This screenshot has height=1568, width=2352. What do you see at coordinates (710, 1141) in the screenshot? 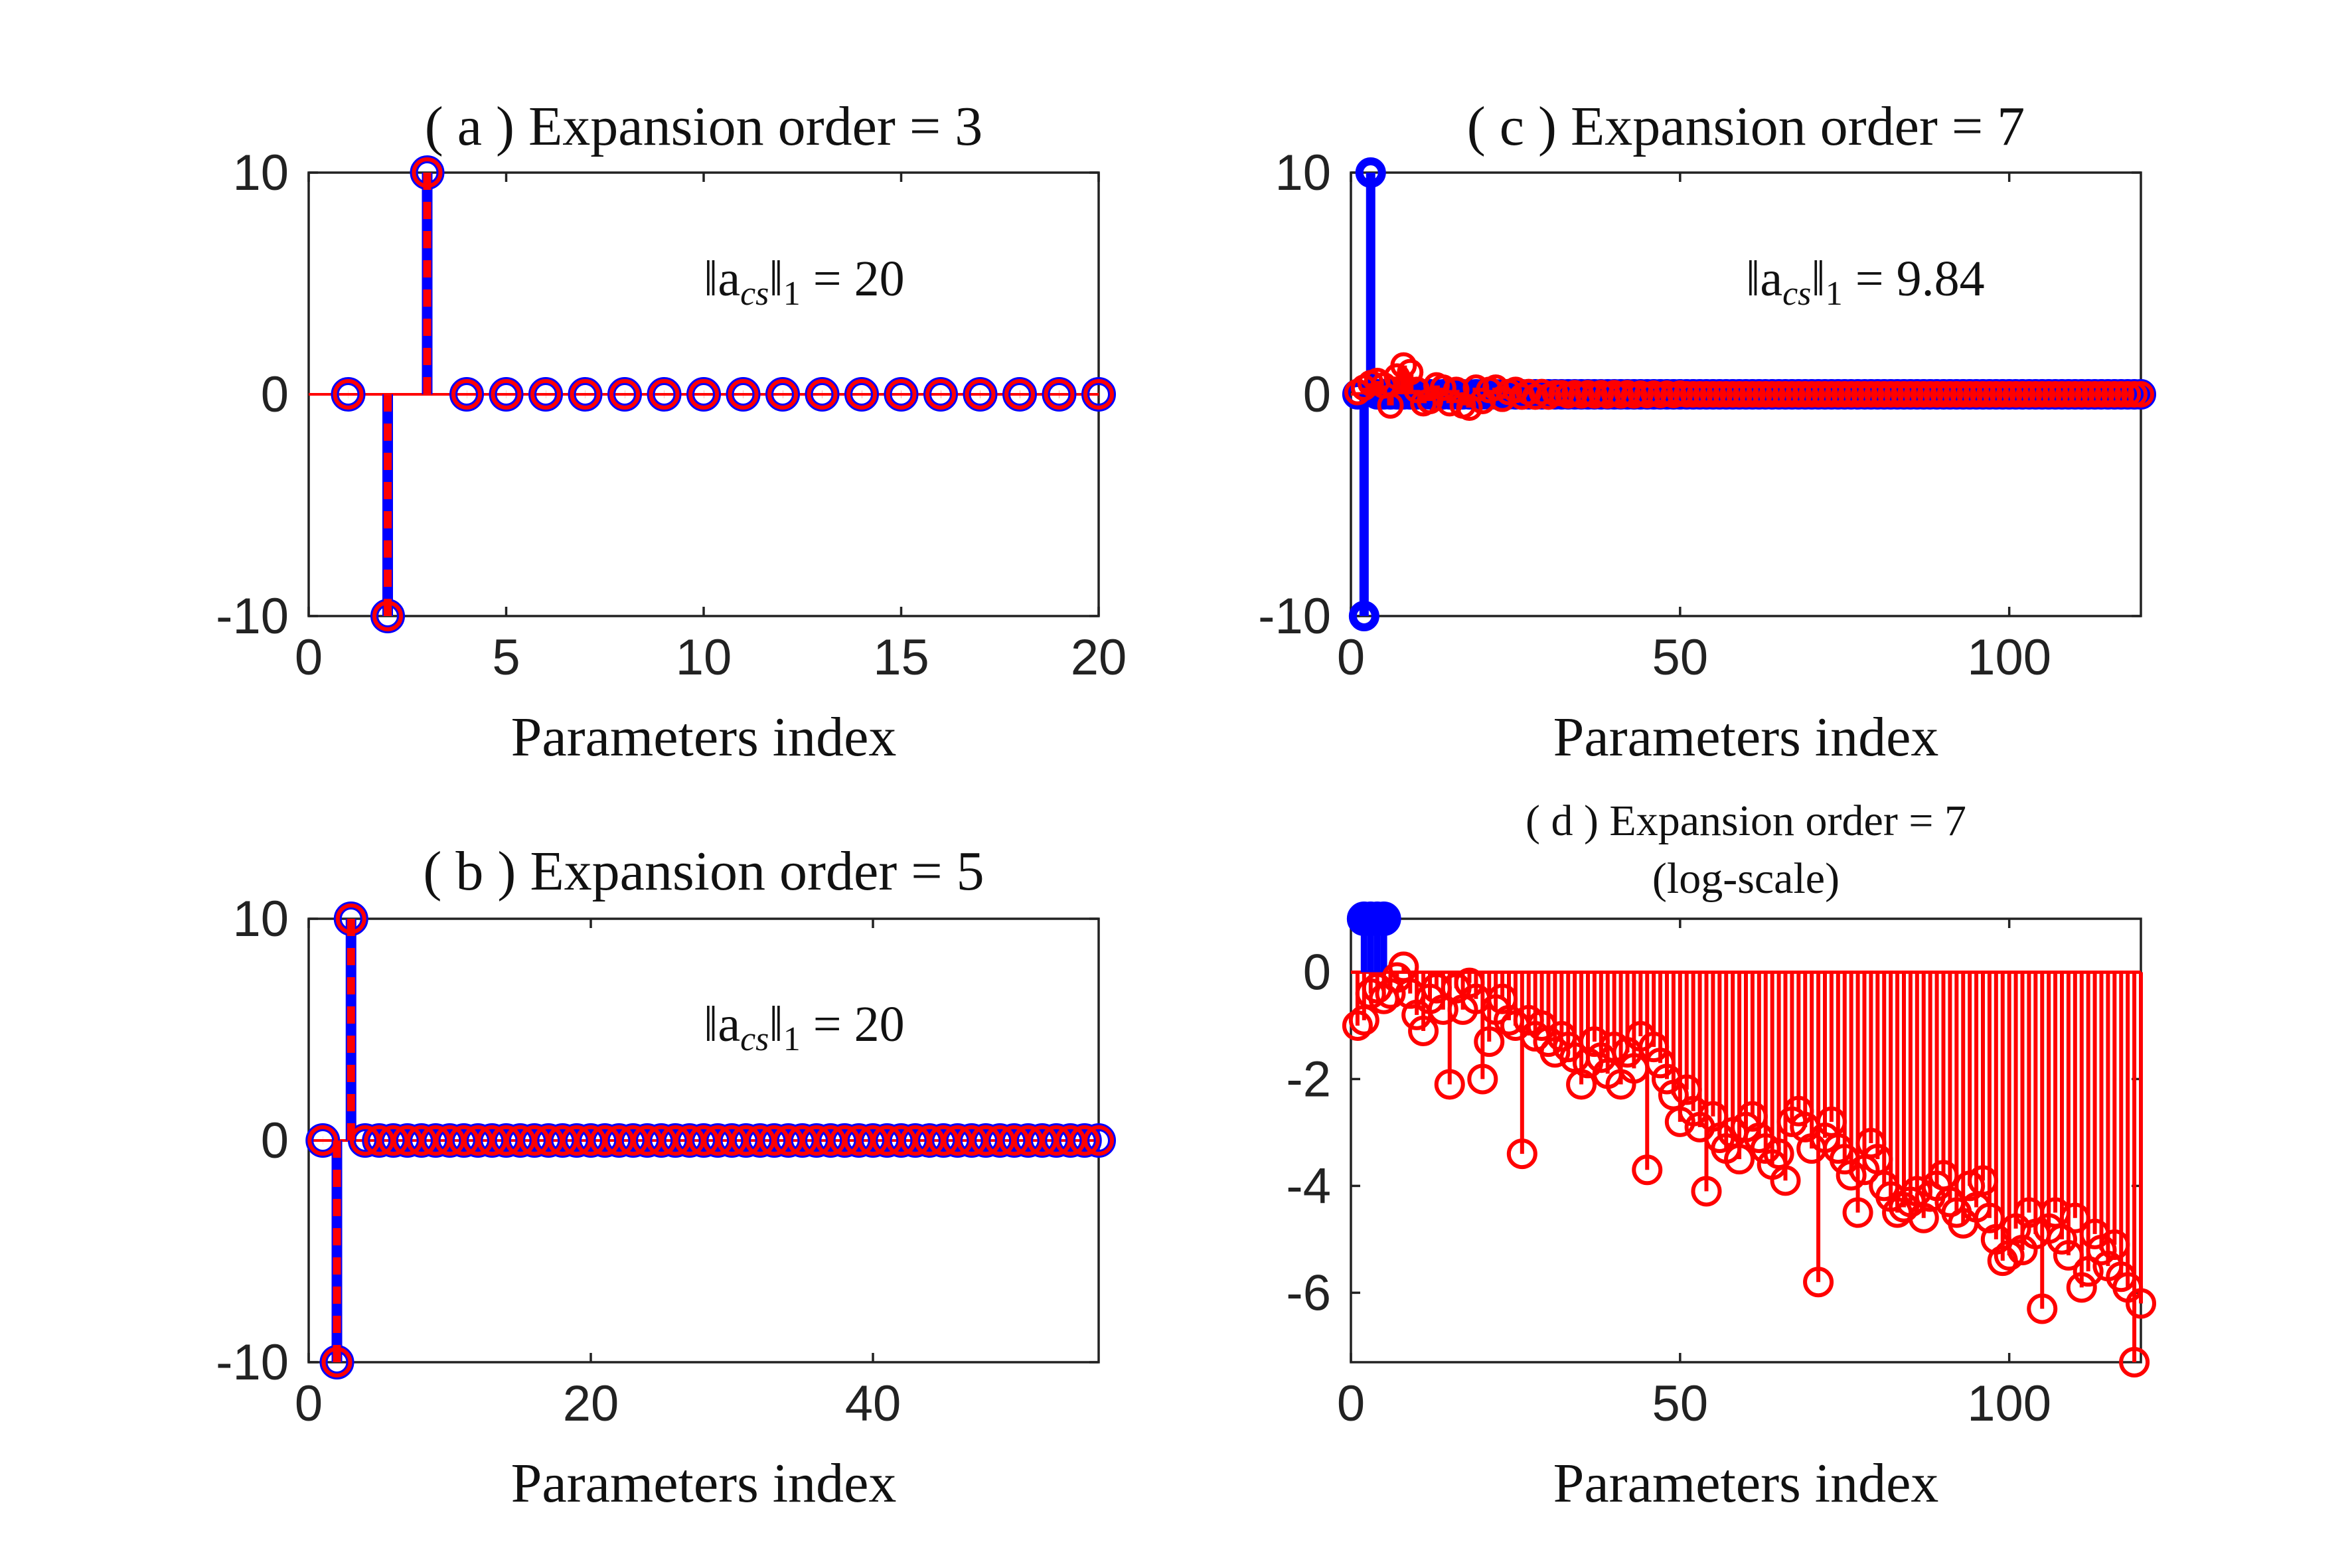
I see `panel-b-marks` at bounding box center [710, 1141].